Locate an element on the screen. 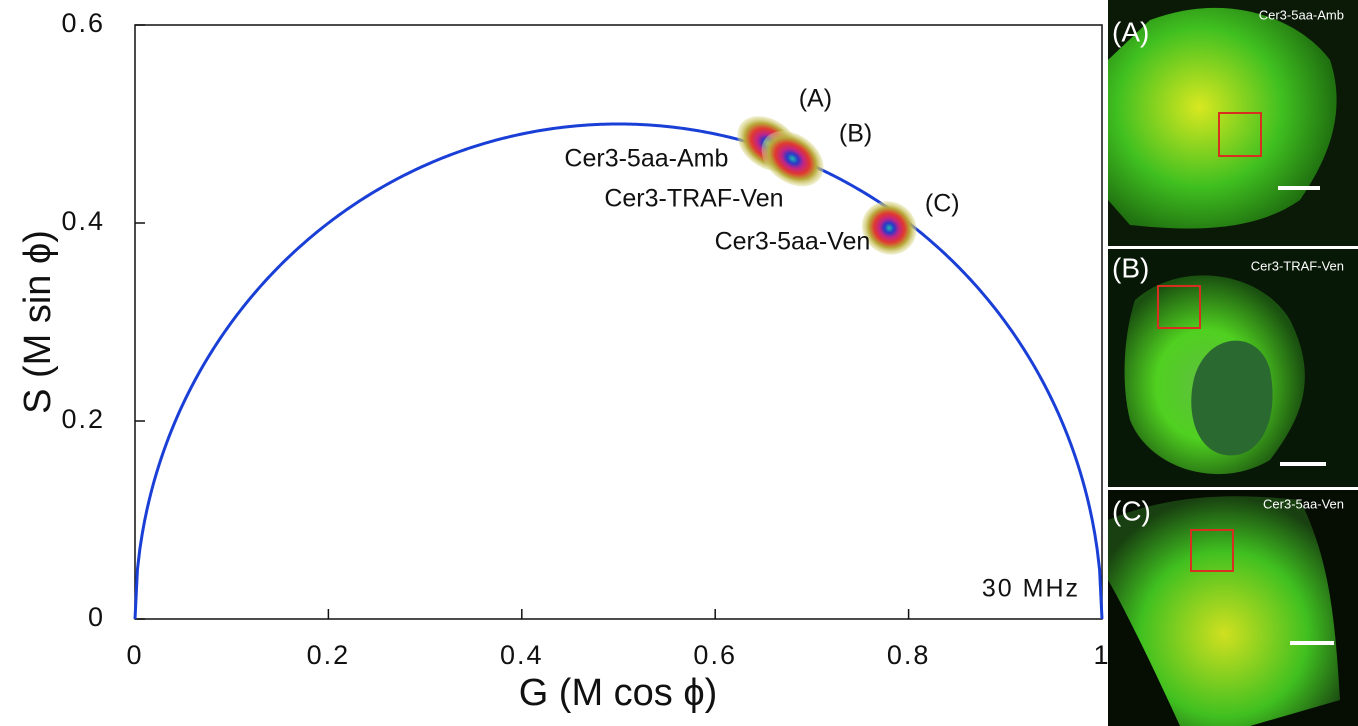  cluster-name: Cer3-5aa-Ven is located at coordinates (793, 242).